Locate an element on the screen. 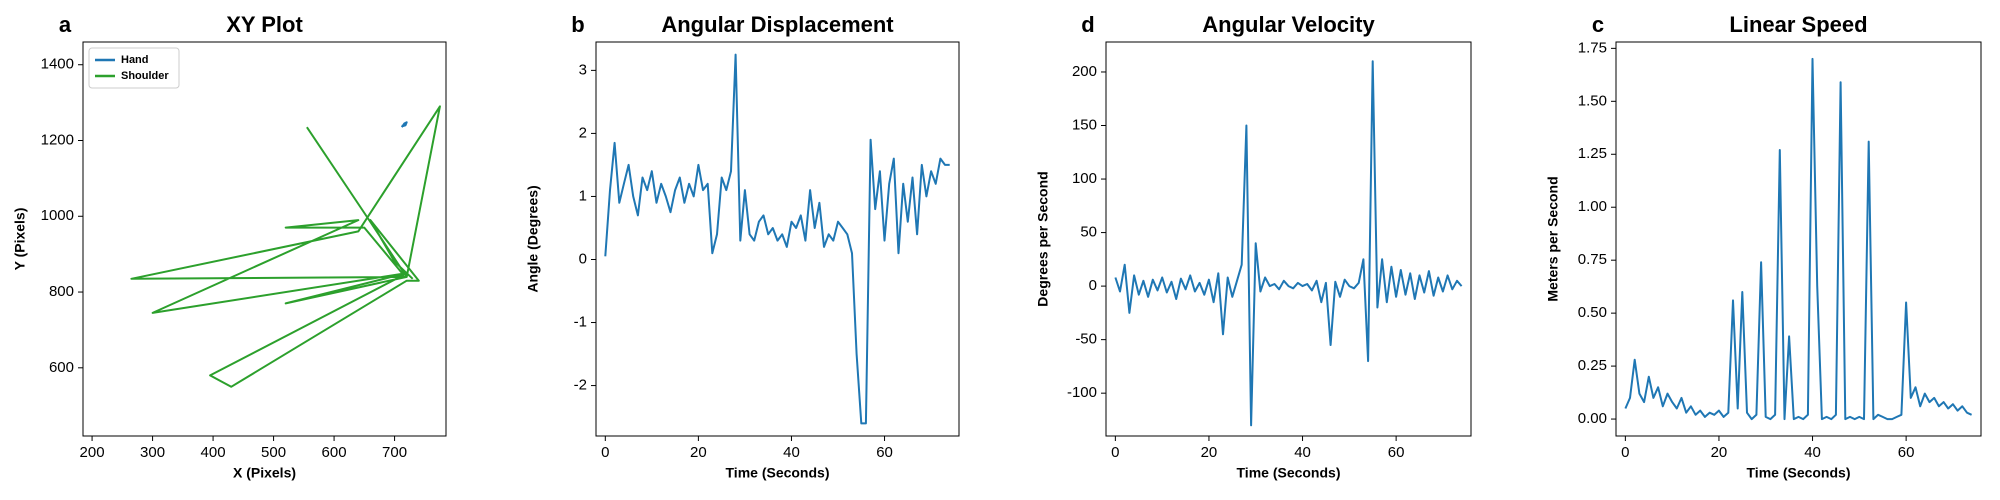 Image resolution: width=2000 pixels, height=500 pixels. y-tick-label: 0.75 is located at coordinates (1592, 259).